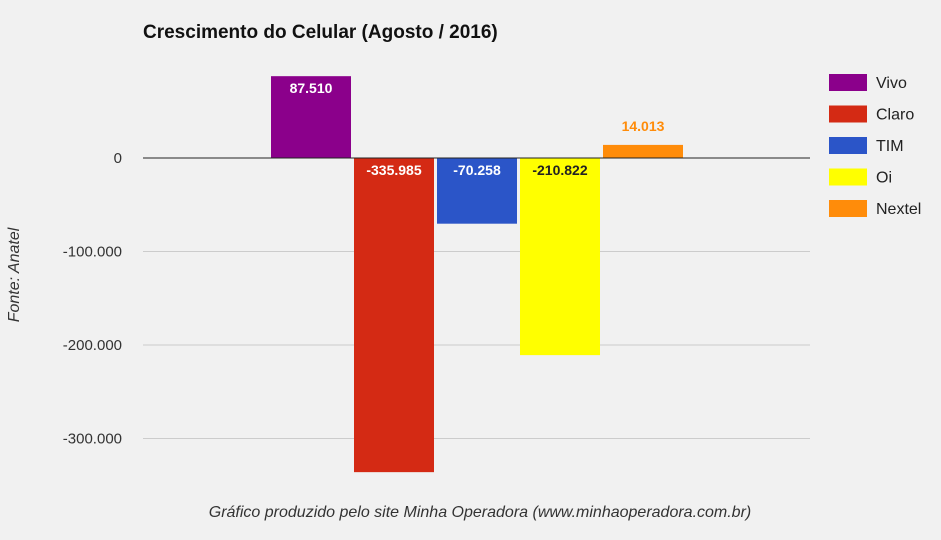 The image size is (941, 540). Describe the element at coordinates (92, 439) in the screenshot. I see `y-tick-label: -300.000` at that location.